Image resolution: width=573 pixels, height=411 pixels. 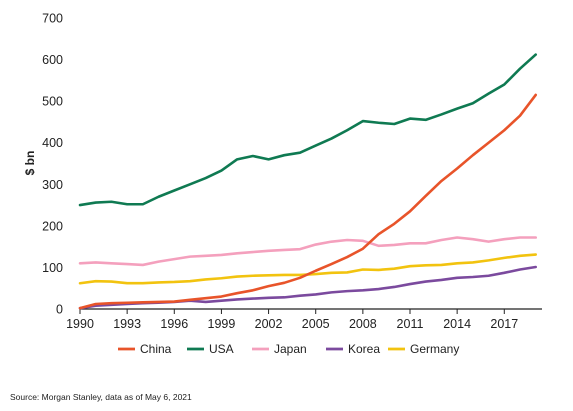 What do you see at coordinates (308, 251) in the screenshot?
I see `series-line-japan` at bounding box center [308, 251].